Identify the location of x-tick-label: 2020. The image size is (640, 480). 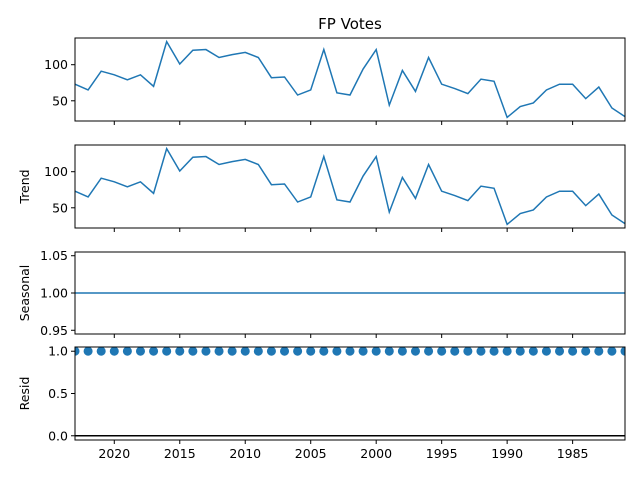
(114, 453).